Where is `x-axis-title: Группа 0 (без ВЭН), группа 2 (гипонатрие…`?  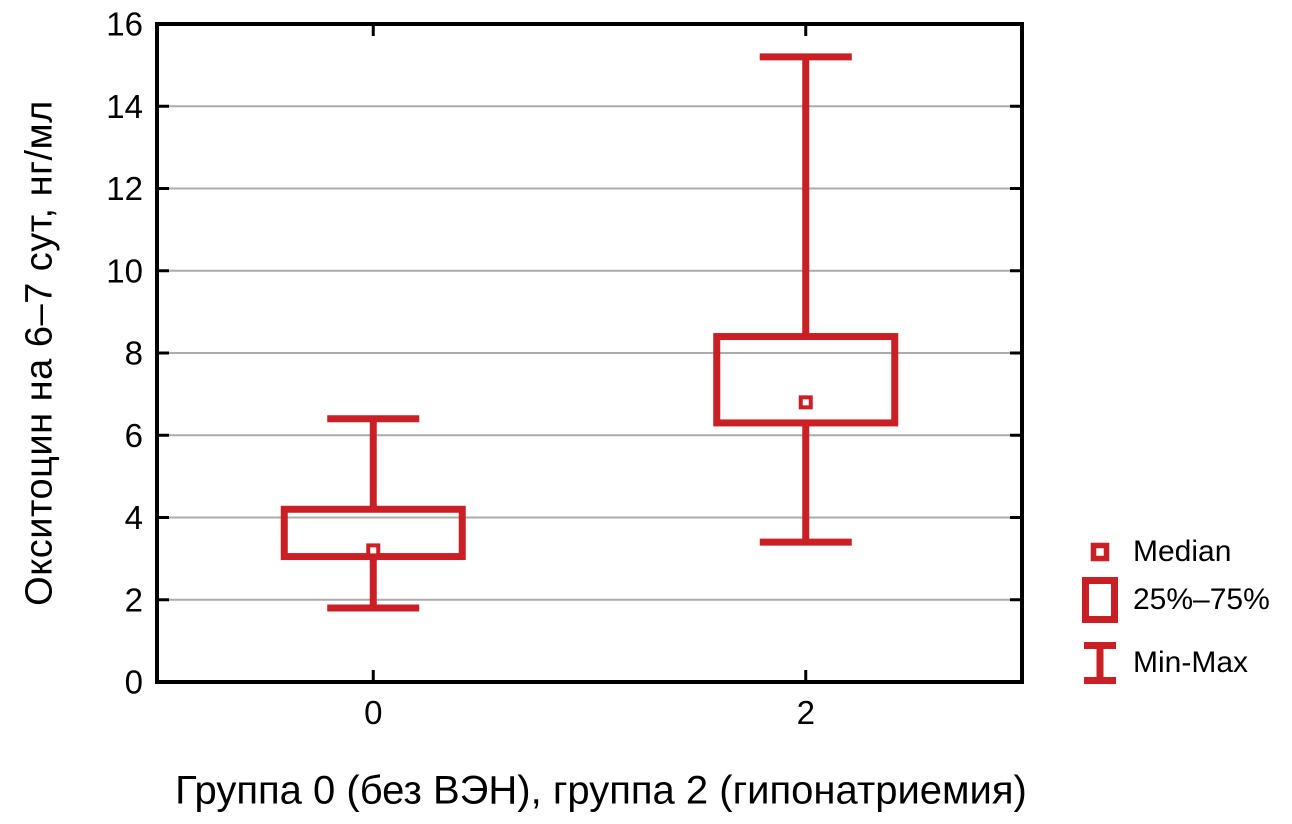
x-axis-title: Группа 0 (без ВЭН), группа 2 (гипонатрие… is located at coordinates (601, 790).